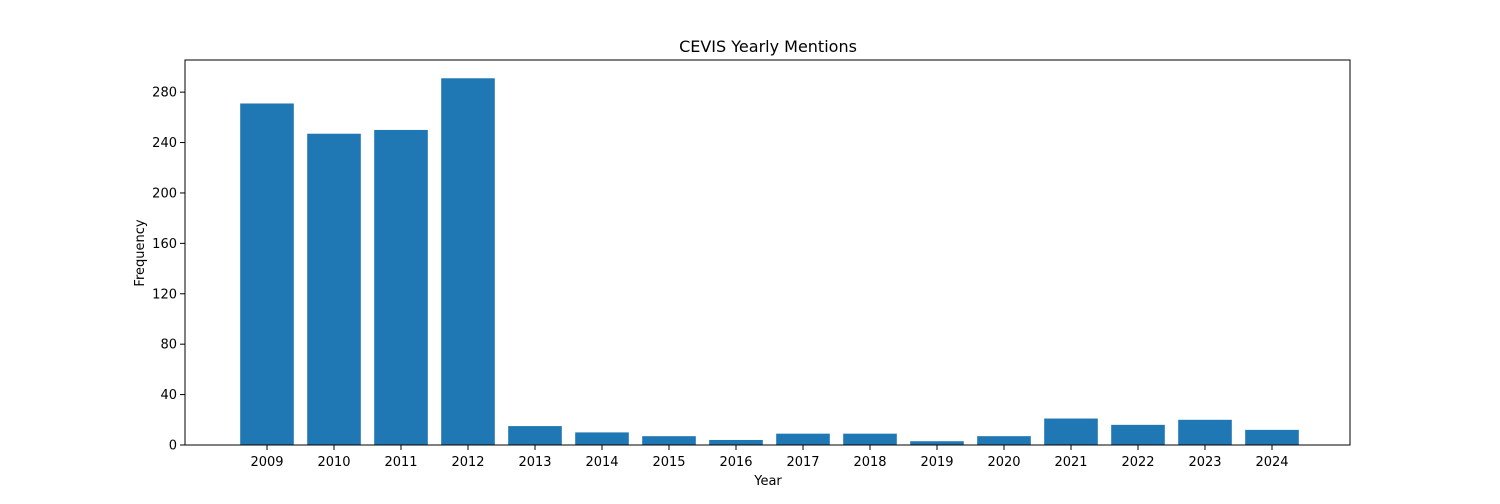 This screenshot has width=1500, height=504. Describe the element at coordinates (869, 462) in the screenshot. I see `x-tick-label-2018: 2018` at that location.